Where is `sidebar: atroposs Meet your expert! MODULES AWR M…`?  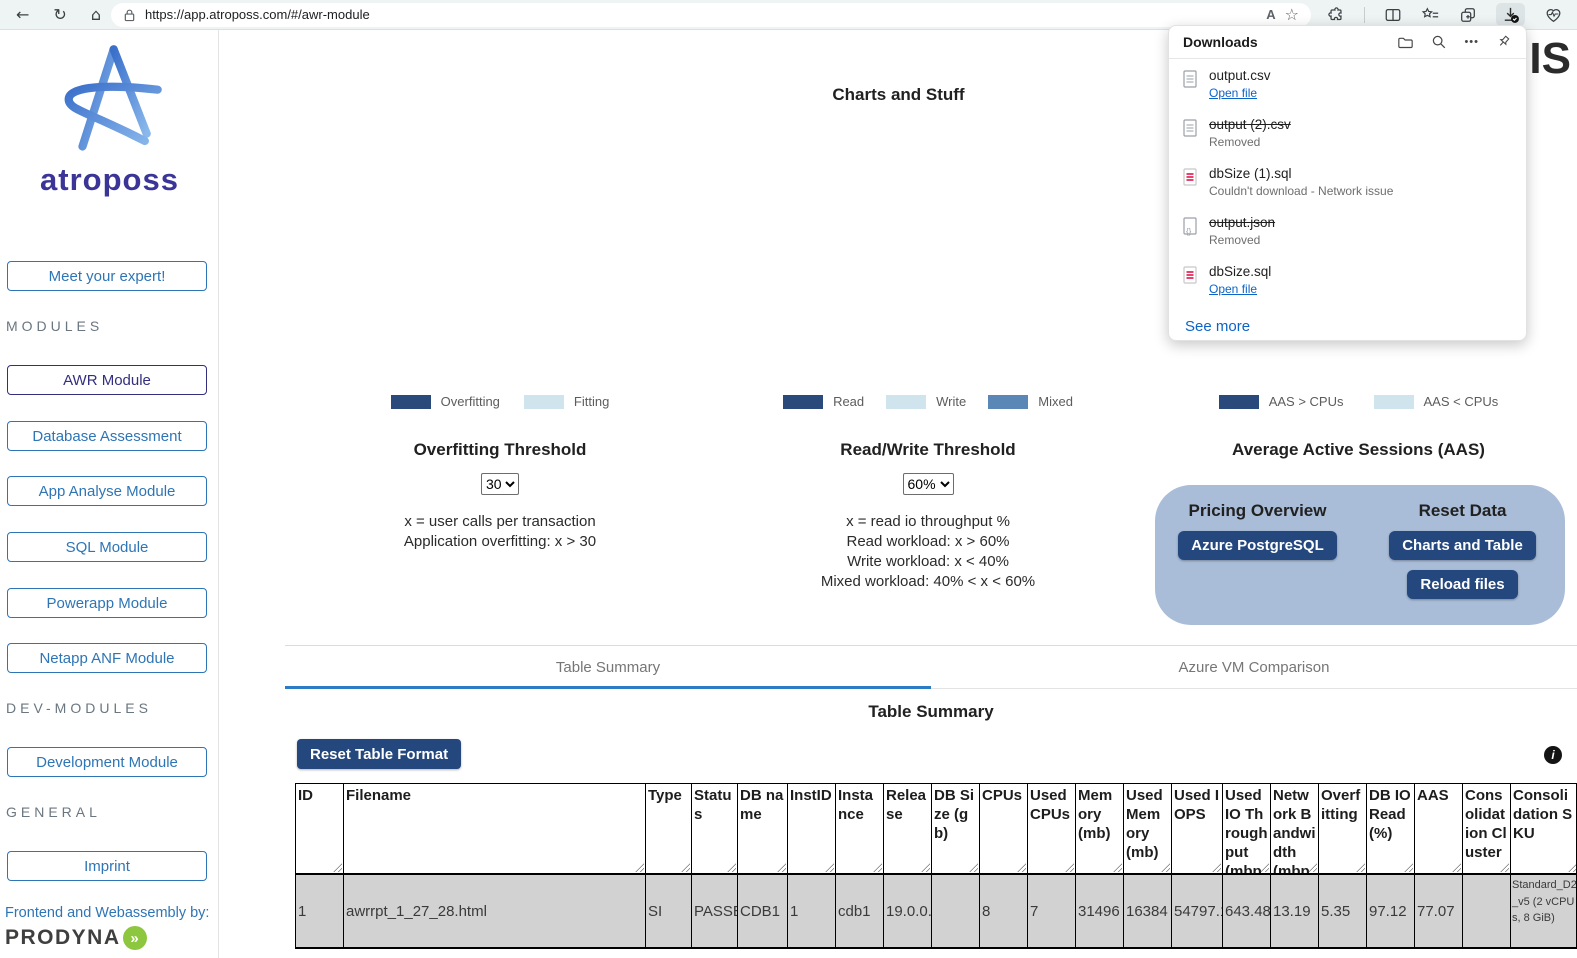 sidebar: atroposs Meet your expert! MODULES AWR M… is located at coordinates (109, 494).